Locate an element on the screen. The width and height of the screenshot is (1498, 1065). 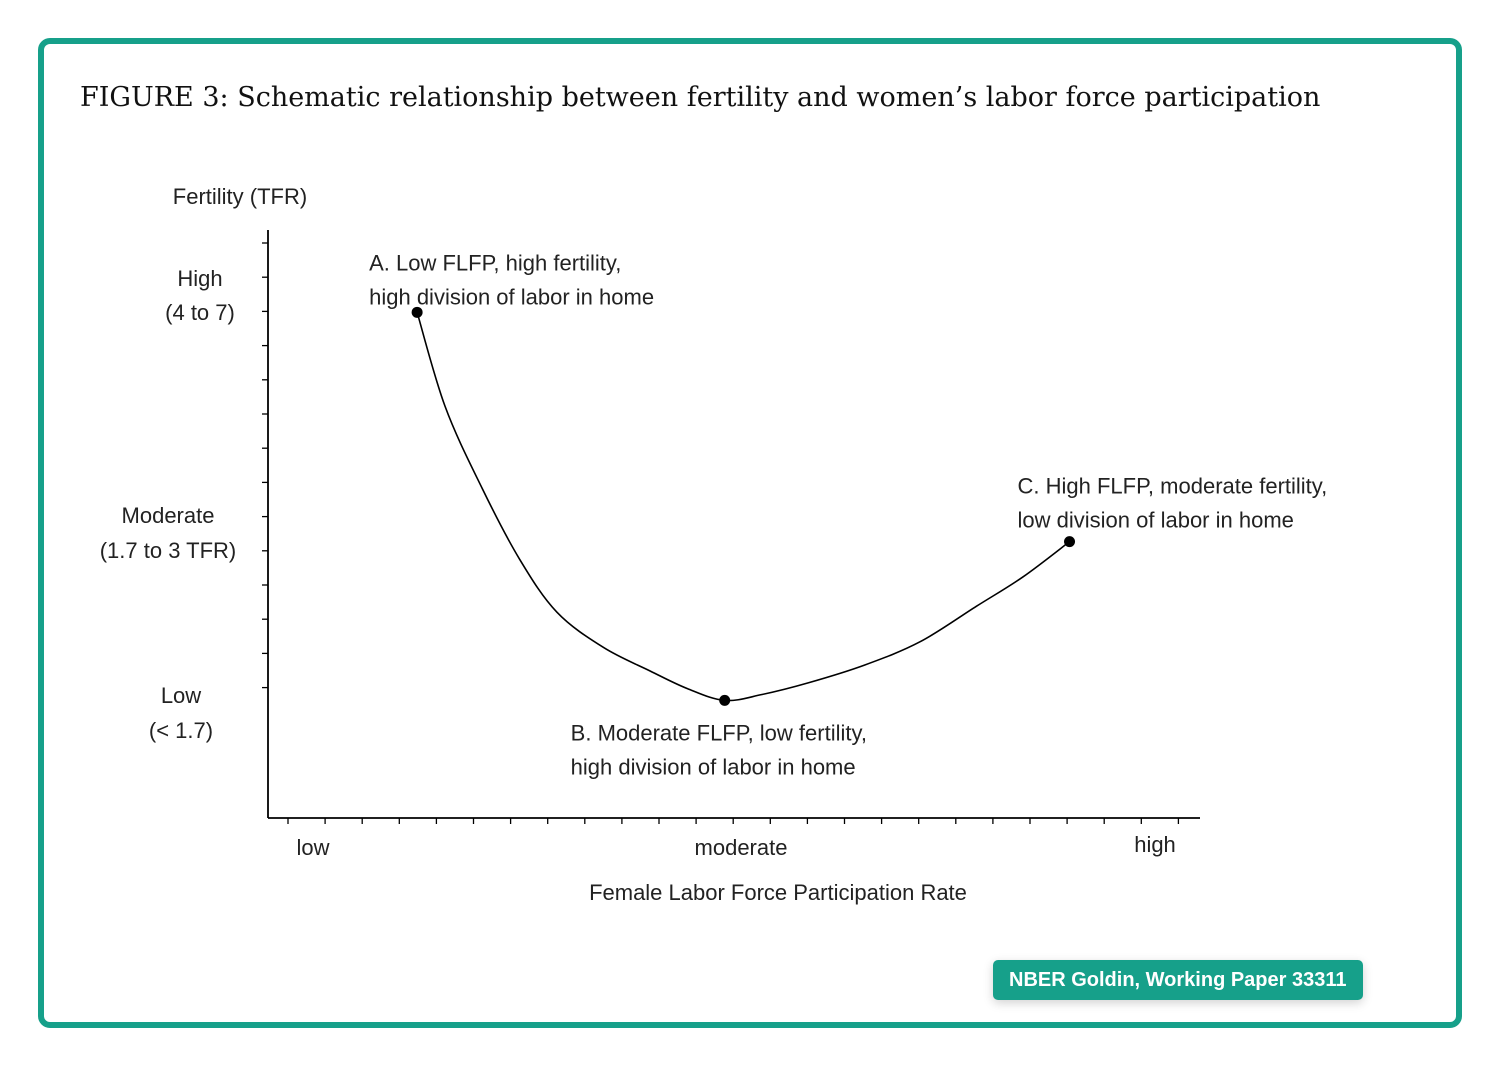
y-tick-label: Moderate is located at coordinates (168, 515).